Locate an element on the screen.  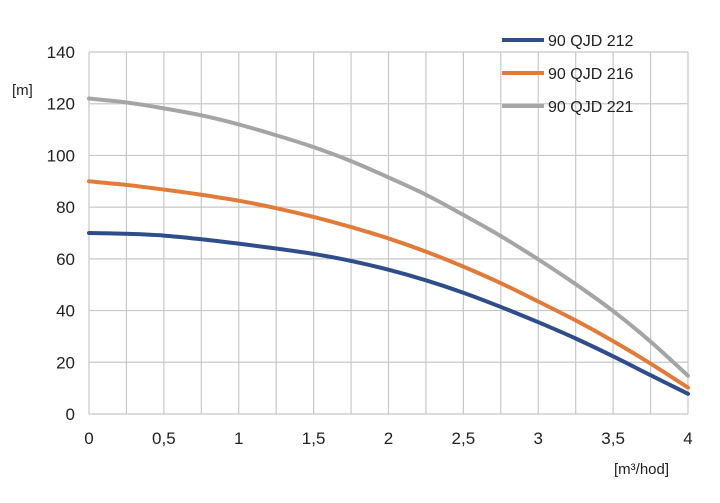
x-tick-label: 2 is located at coordinates (388, 438).